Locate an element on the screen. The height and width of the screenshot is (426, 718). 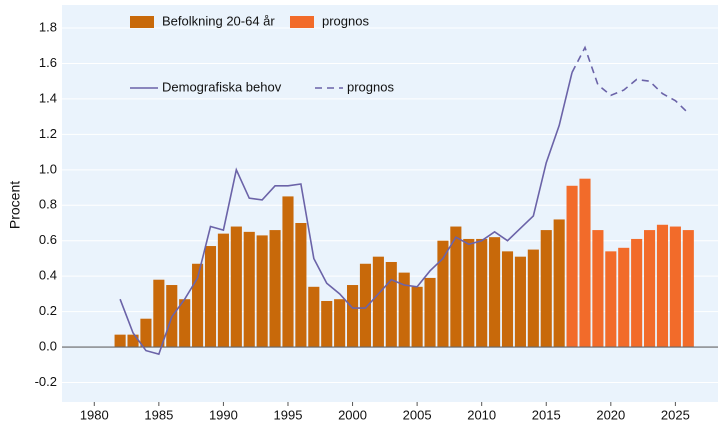
legend-label: Befolkning 20-64 år is located at coordinates (218, 20).